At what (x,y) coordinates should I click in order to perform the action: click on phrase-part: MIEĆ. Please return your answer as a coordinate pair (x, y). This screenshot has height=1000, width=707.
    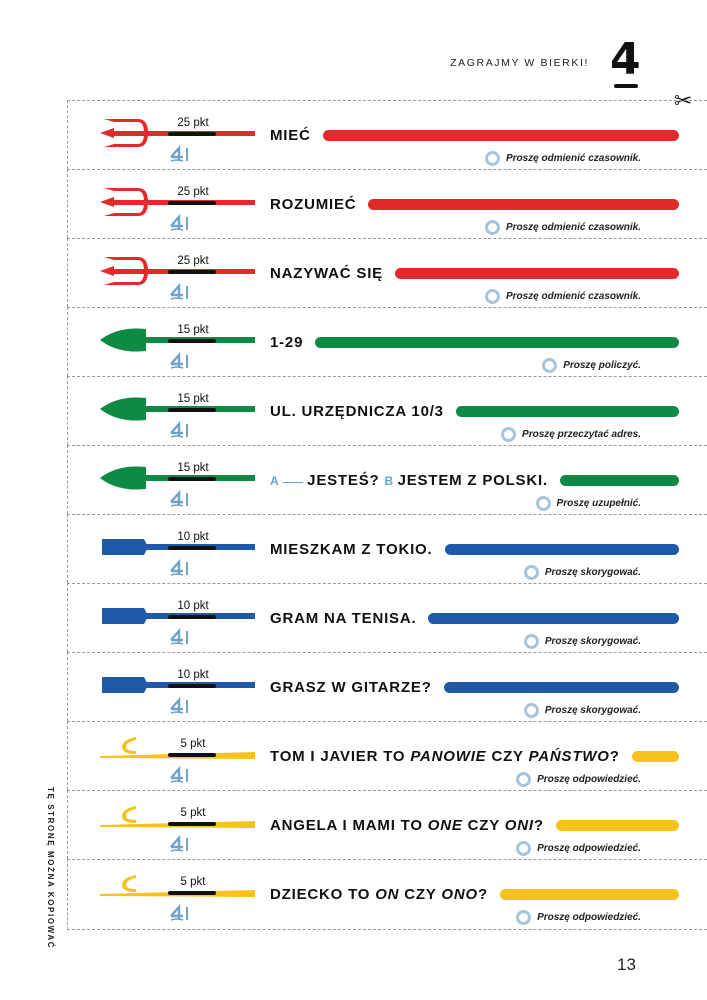
    Looking at the image, I should click on (290, 135).